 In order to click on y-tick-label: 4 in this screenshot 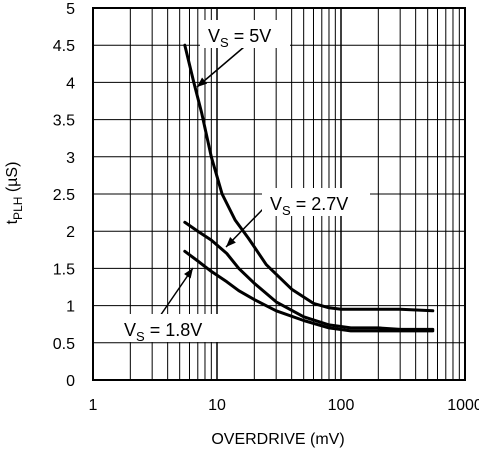, I will do `click(70, 83)`.